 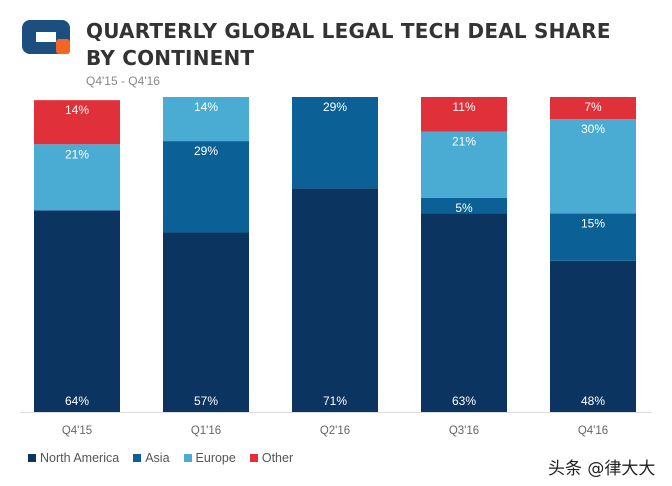 What do you see at coordinates (206, 401) in the screenshot?
I see `data-label: 57%` at bounding box center [206, 401].